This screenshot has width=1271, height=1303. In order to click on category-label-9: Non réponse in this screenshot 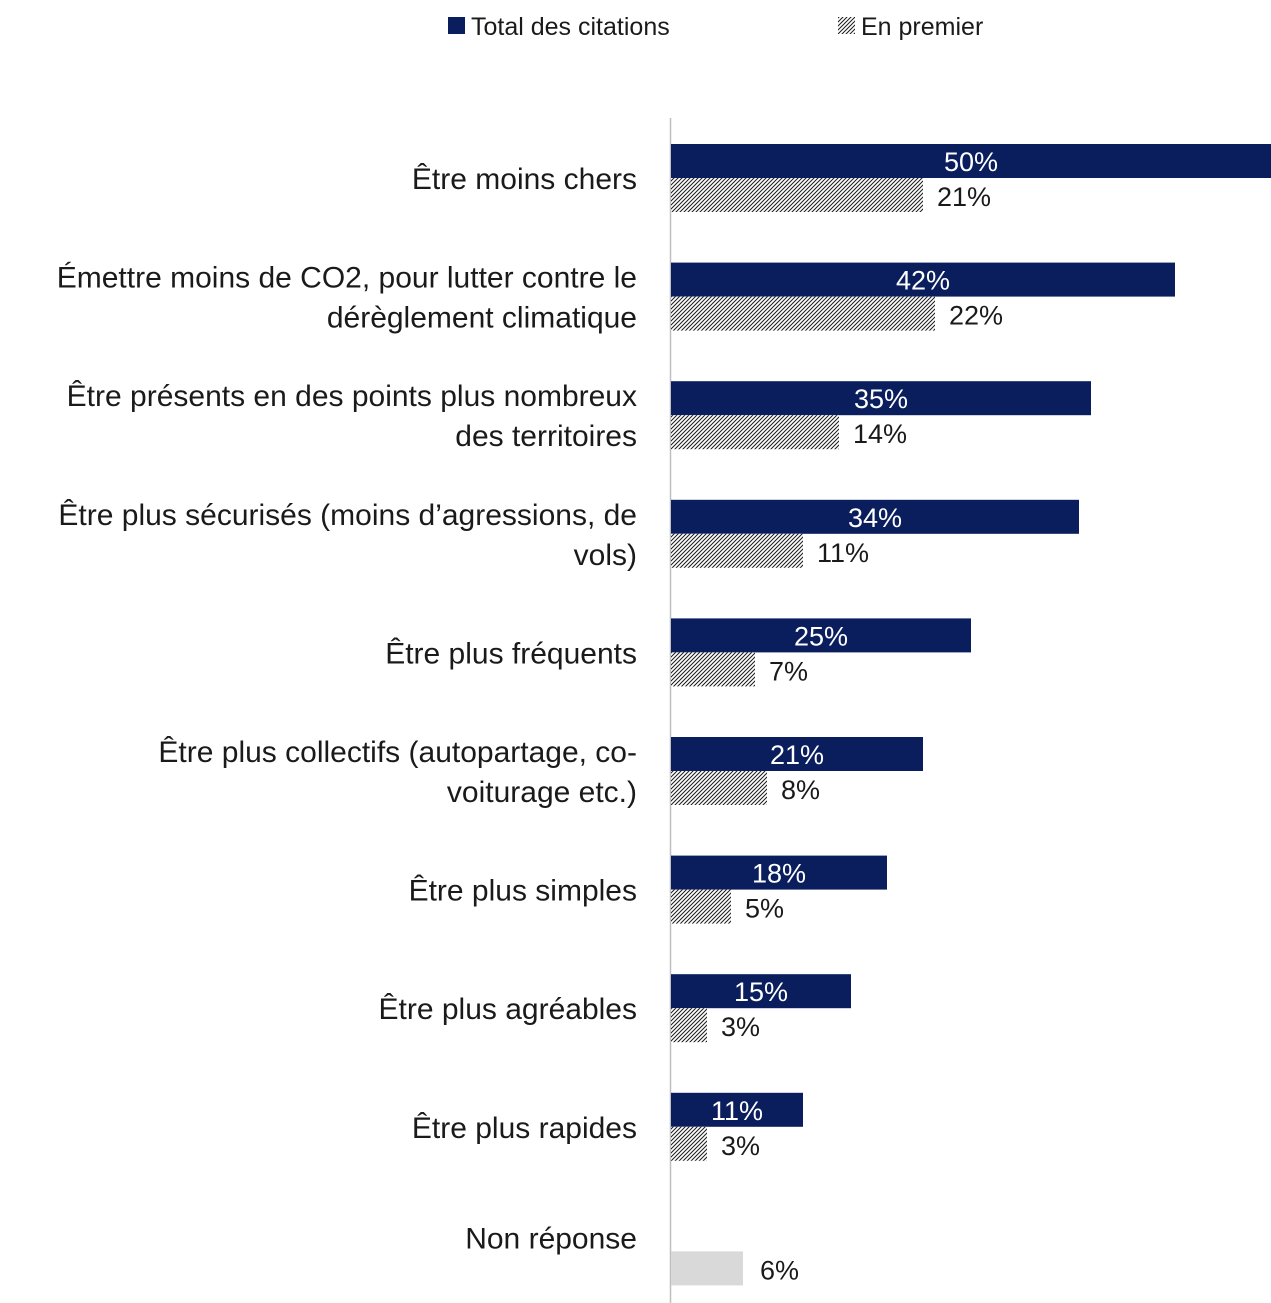, I will do `click(551, 1238)`.